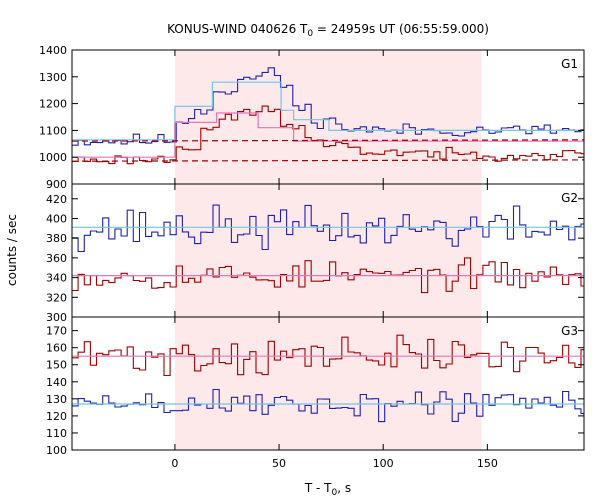  I want to click on y-tick-label: 340, so click(56, 278).